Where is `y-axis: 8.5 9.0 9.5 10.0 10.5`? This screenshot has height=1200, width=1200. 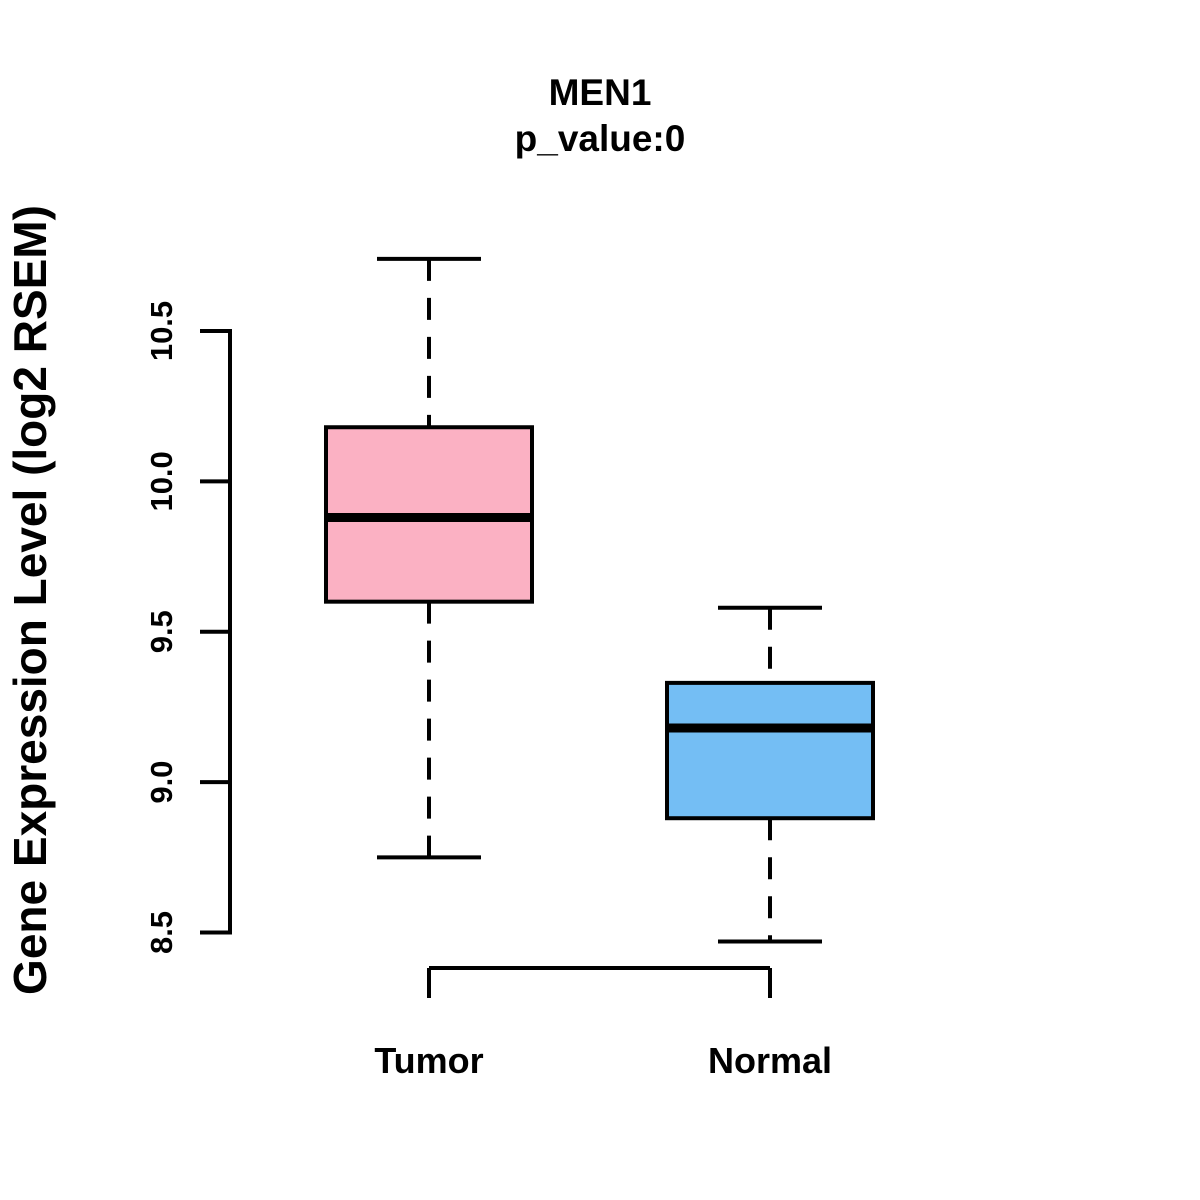
y-axis: 8.5 9.0 9.5 10.0 10.5 is located at coordinates (188, 627).